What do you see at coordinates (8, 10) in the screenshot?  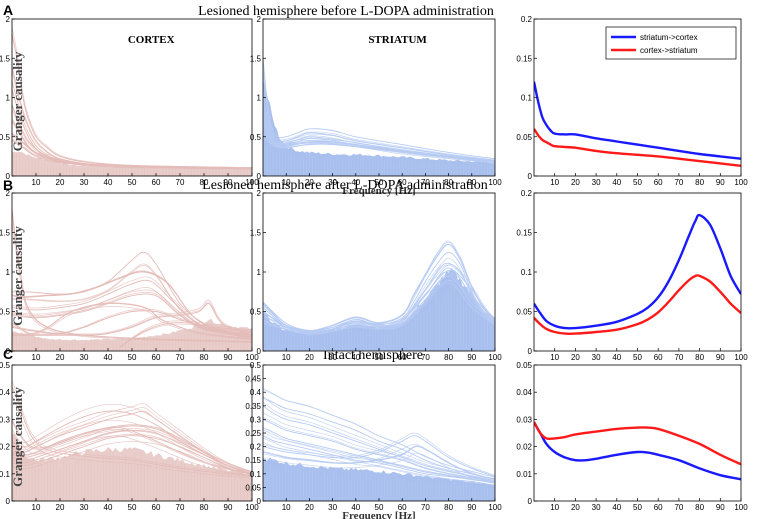 I see `panel-label-a: A` at bounding box center [8, 10].